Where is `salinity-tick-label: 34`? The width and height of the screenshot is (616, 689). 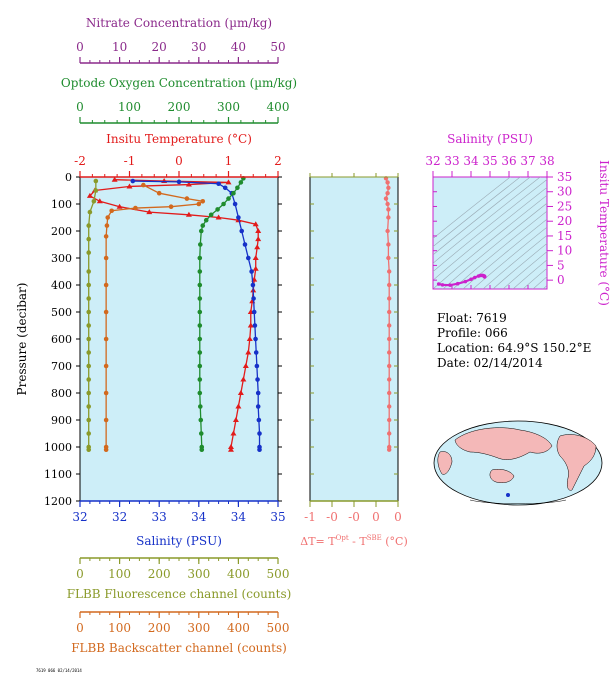
salinity-tick-label: 34 is located at coordinates (199, 517).